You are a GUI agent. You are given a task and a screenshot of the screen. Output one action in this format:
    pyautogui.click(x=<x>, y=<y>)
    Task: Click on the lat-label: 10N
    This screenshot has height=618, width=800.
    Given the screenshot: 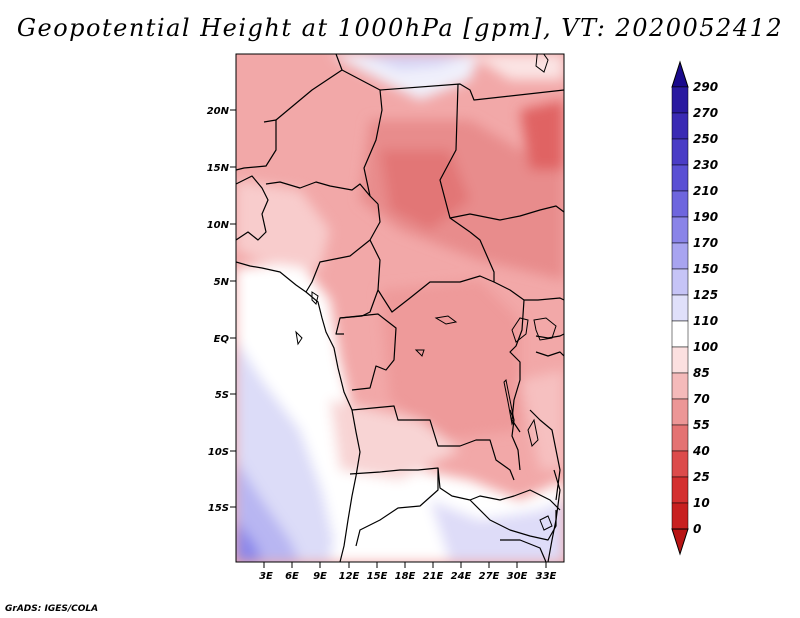 What is the action you would take?
    pyautogui.click(x=218, y=225)
    